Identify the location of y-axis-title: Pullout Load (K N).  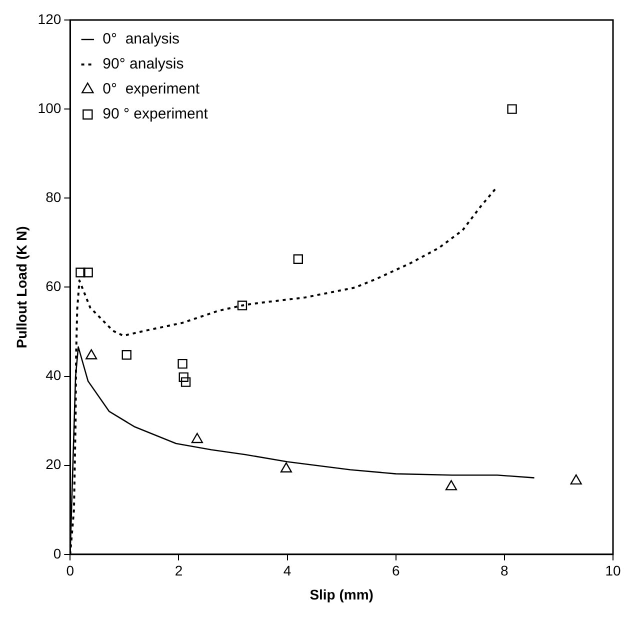
(21, 287).